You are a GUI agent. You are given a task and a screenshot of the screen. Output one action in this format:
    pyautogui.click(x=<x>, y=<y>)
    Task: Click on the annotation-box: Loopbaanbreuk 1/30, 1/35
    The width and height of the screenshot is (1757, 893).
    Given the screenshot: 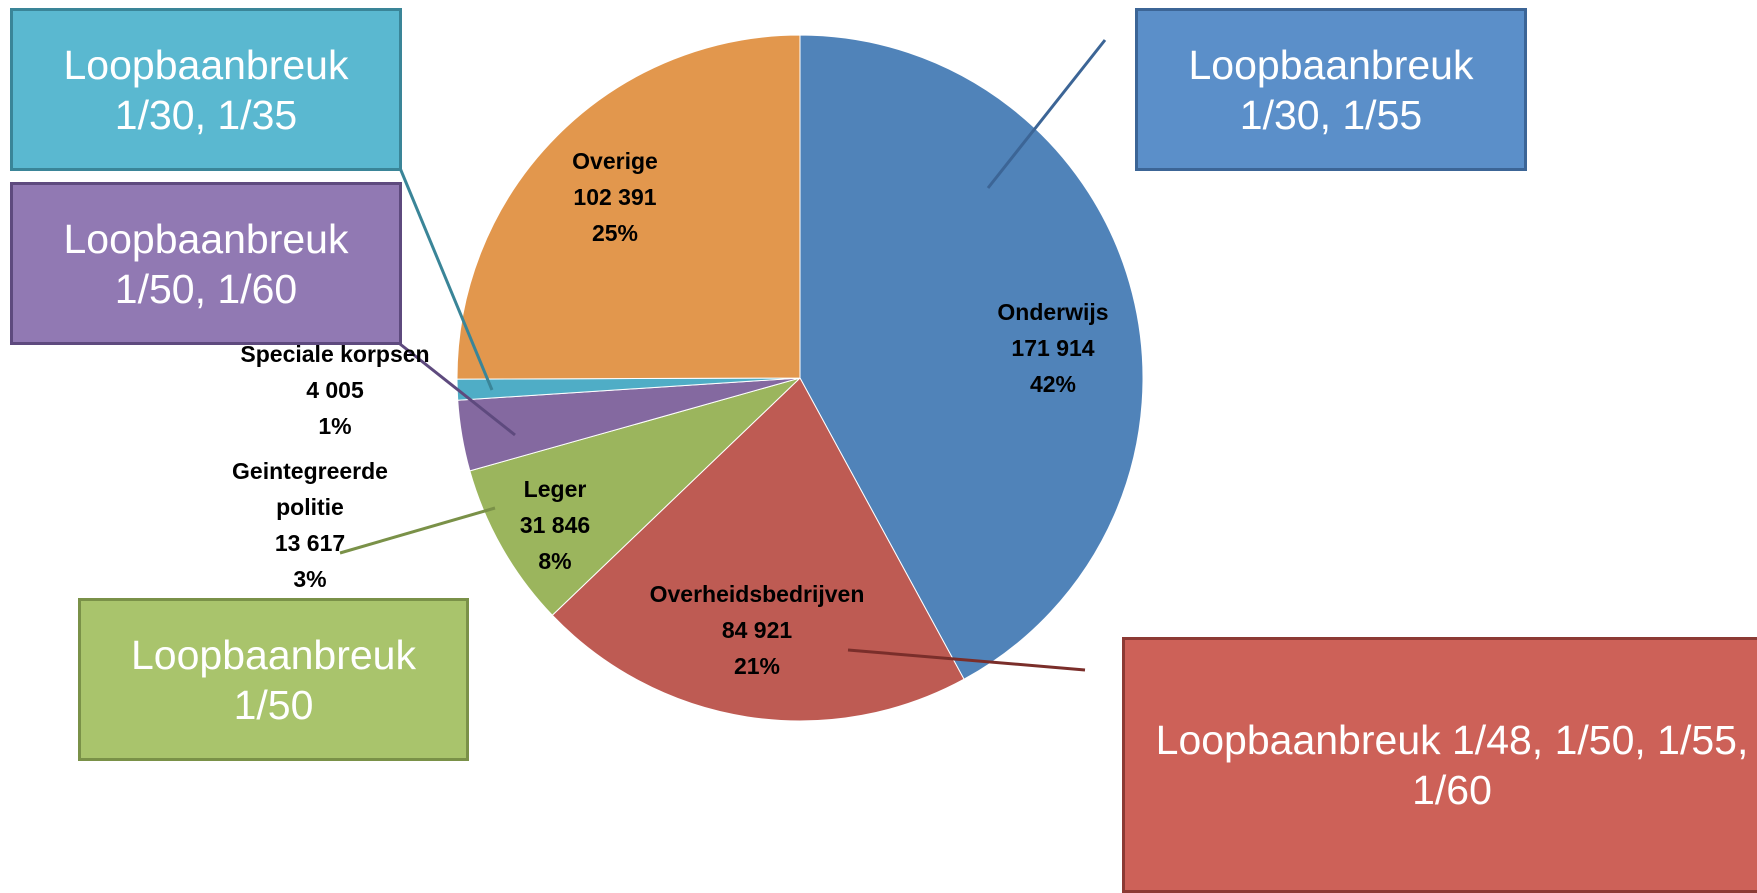 What is the action you would take?
    pyautogui.click(x=206, y=89)
    